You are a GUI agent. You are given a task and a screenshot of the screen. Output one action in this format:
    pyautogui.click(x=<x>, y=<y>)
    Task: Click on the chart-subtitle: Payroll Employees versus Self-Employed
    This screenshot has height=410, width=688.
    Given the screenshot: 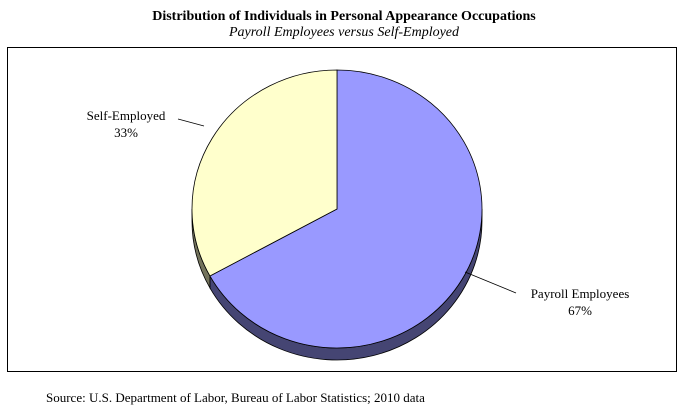 What is the action you would take?
    pyautogui.click(x=344, y=32)
    